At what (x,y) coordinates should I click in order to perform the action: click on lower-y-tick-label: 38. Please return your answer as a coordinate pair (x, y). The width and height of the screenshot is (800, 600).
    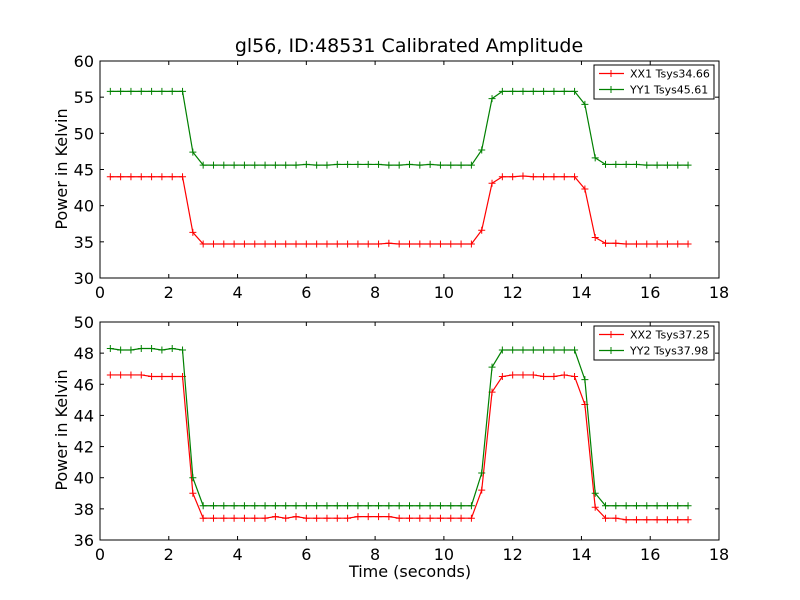
    Looking at the image, I should click on (84, 509).